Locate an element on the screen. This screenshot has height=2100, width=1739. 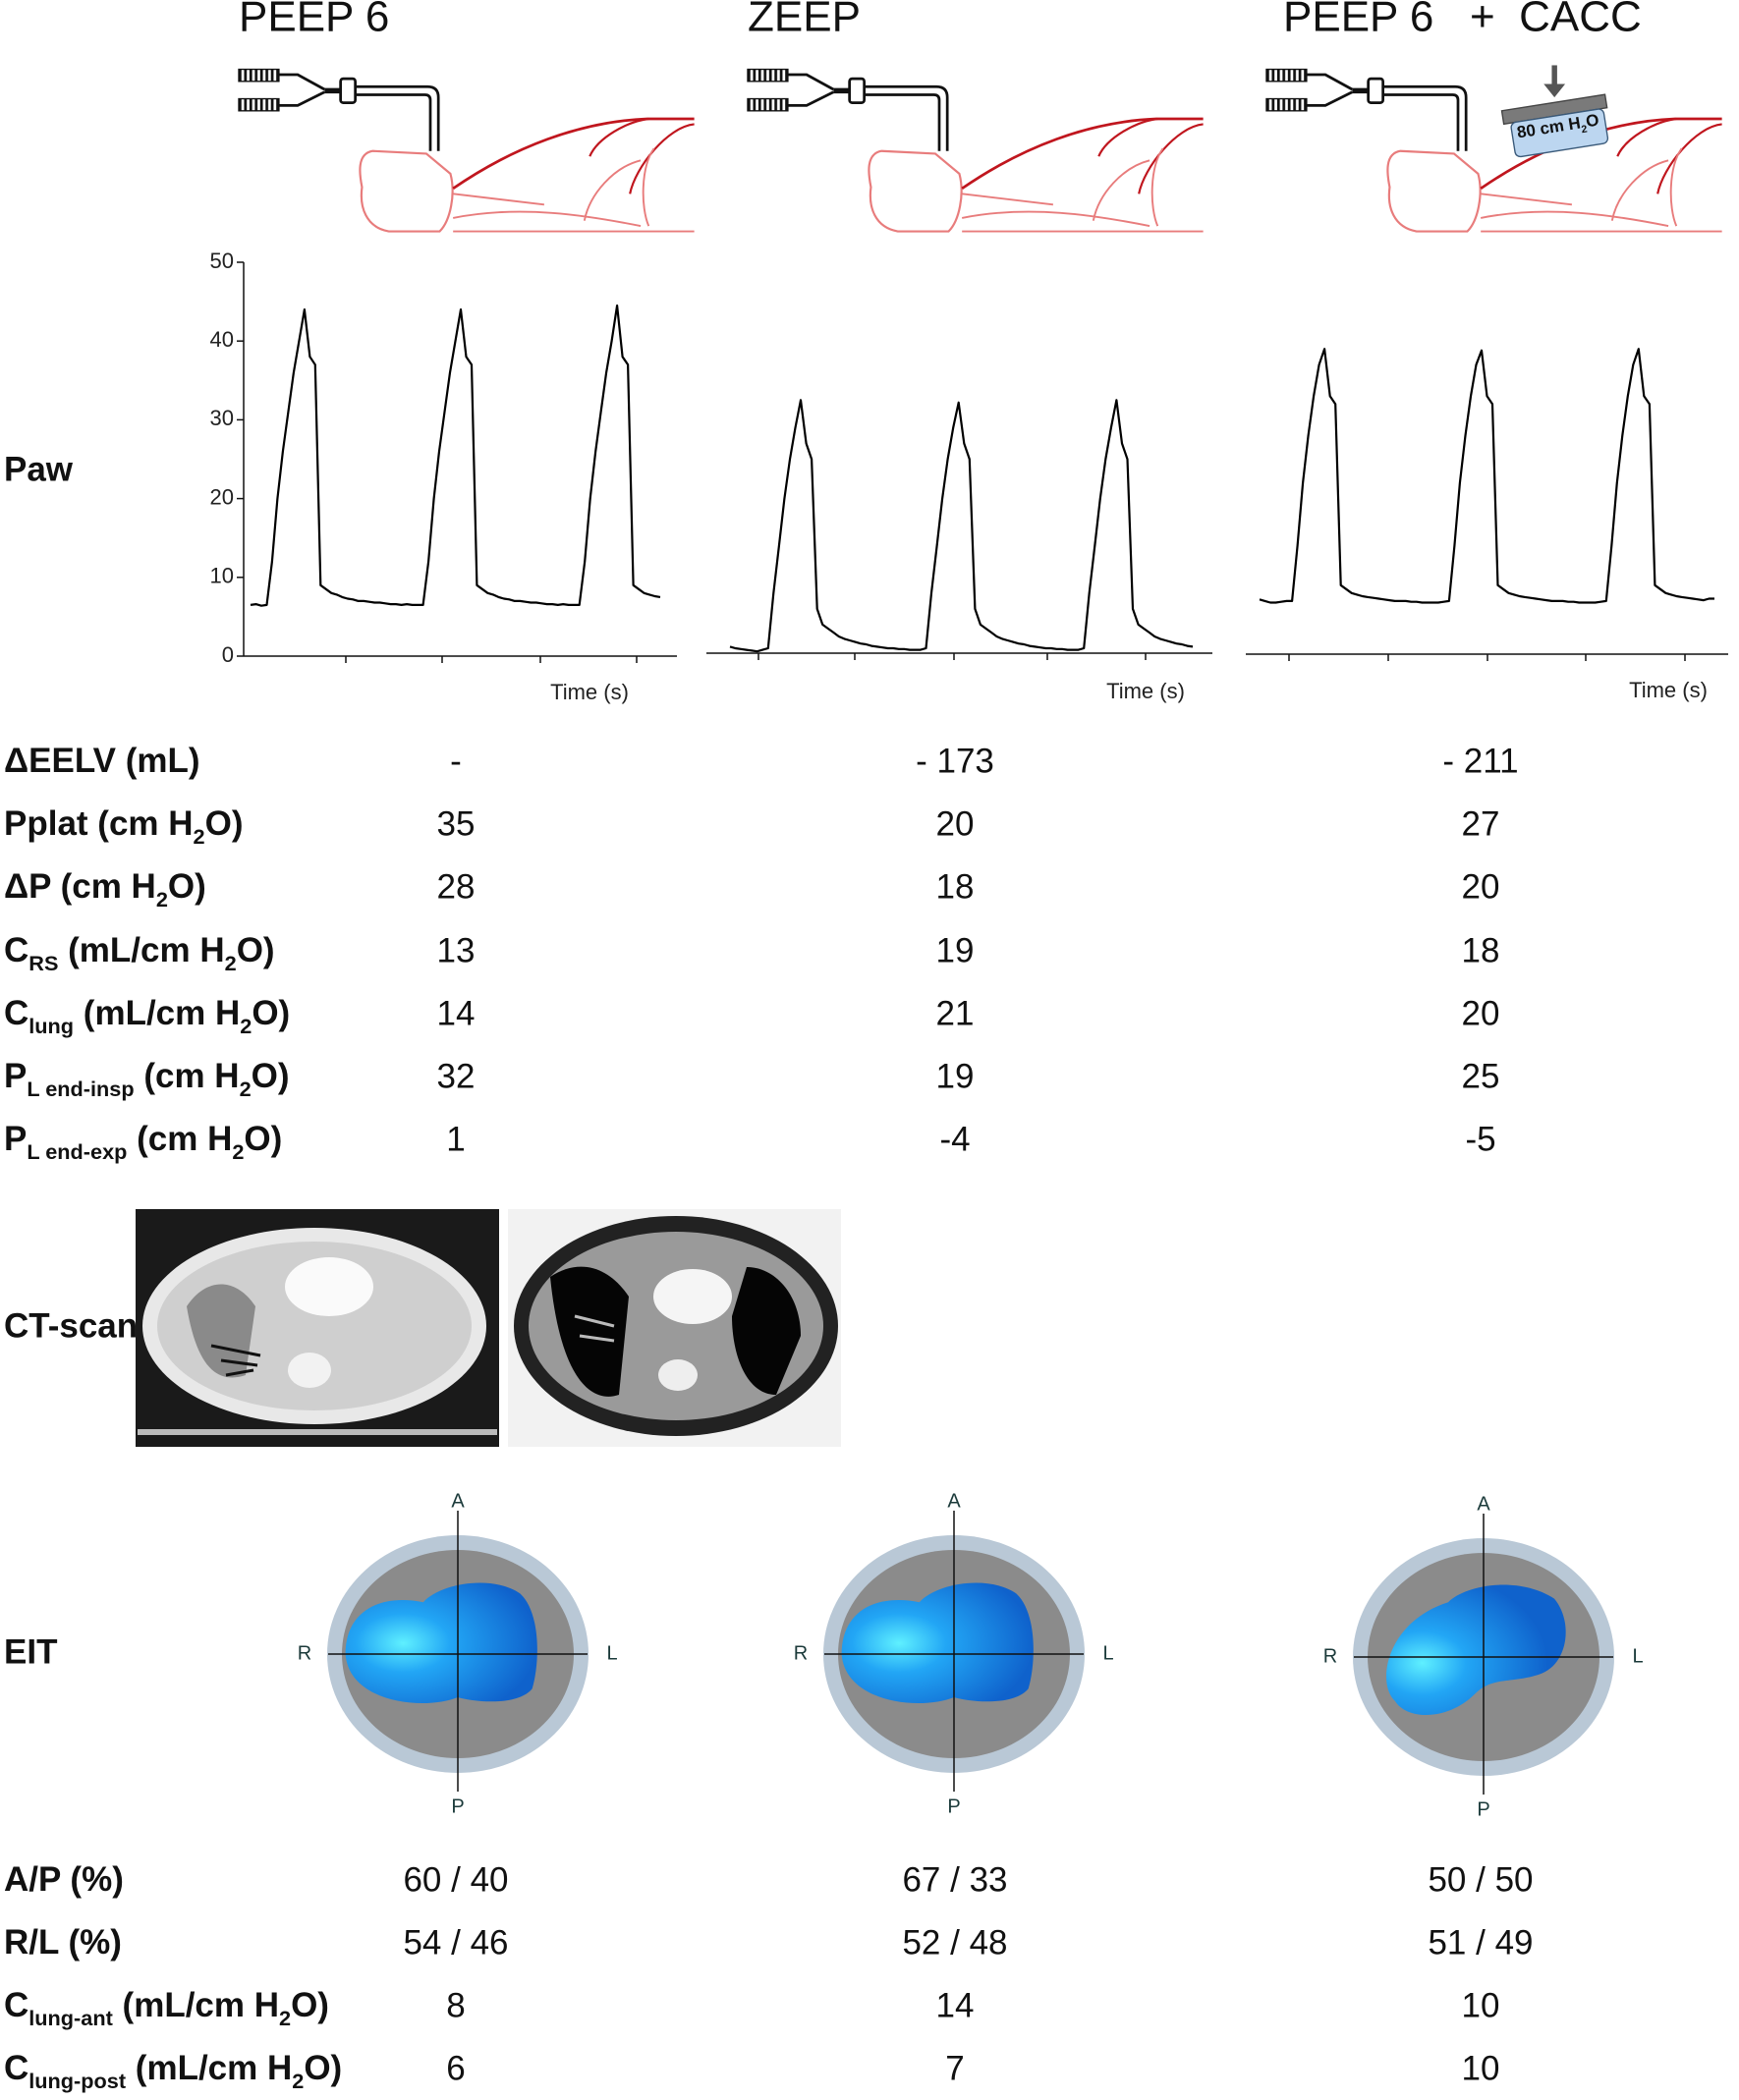
y-tick-label: 40 is located at coordinates (222, 339).